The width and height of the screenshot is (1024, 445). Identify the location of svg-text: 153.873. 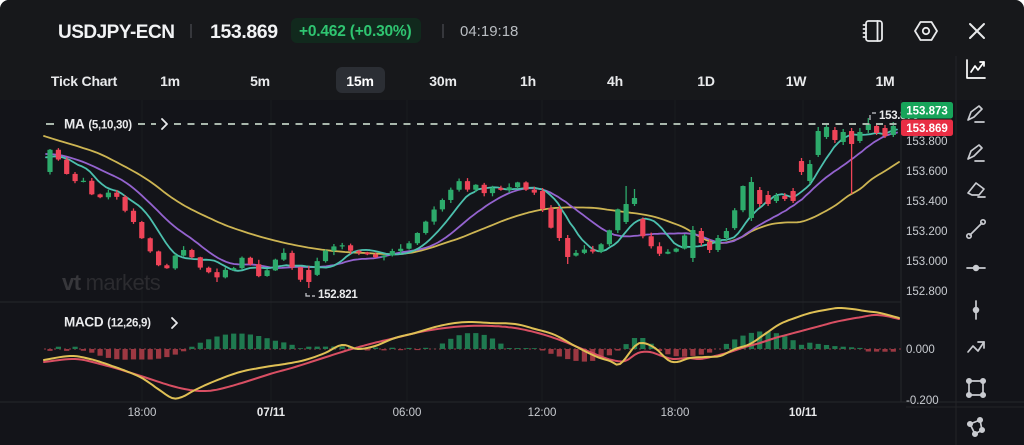
(927, 112).